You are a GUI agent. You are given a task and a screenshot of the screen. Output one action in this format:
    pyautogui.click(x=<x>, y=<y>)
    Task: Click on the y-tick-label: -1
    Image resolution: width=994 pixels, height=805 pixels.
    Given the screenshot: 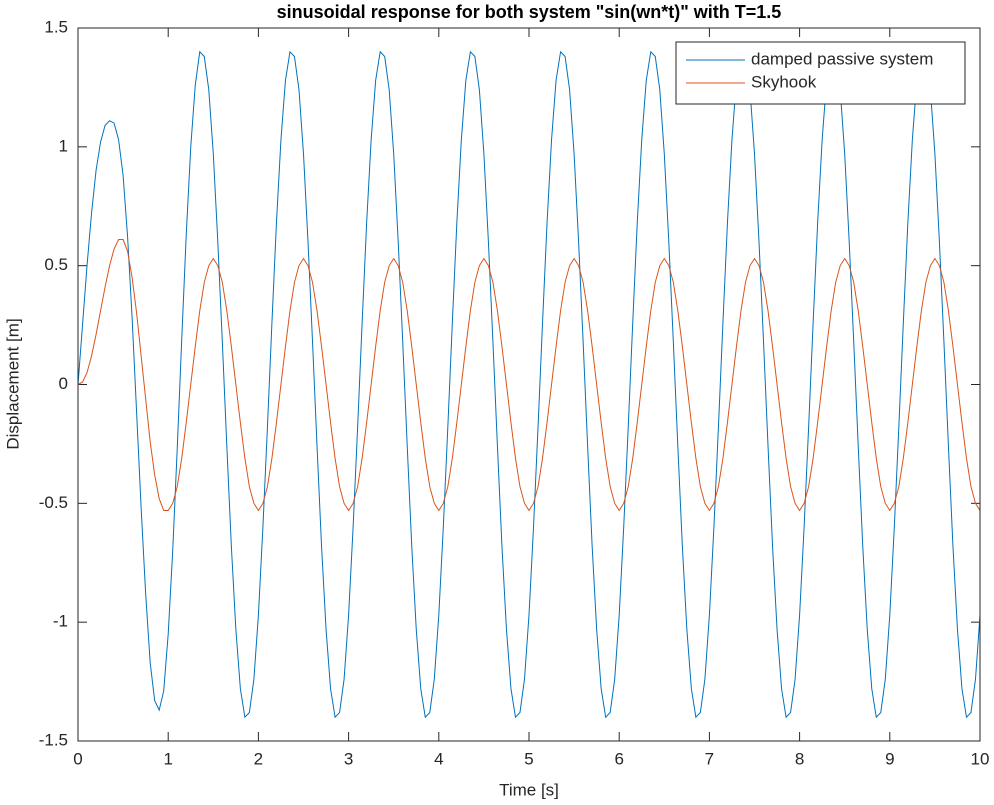 What is the action you would take?
    pyautogui.click(x=60, y=621)
    